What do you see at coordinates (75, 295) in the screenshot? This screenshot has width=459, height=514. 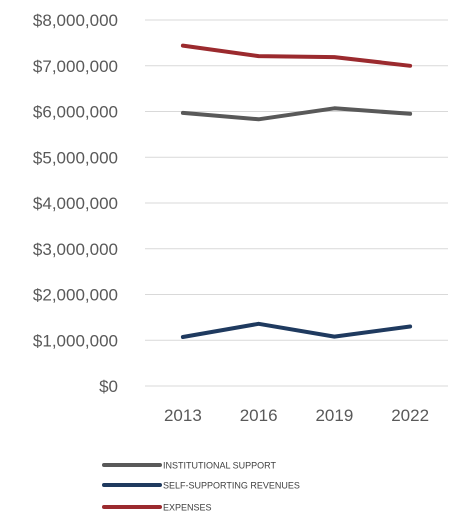 I see `y-tick-label: $2,000,000` at bounding box center [75, 295].